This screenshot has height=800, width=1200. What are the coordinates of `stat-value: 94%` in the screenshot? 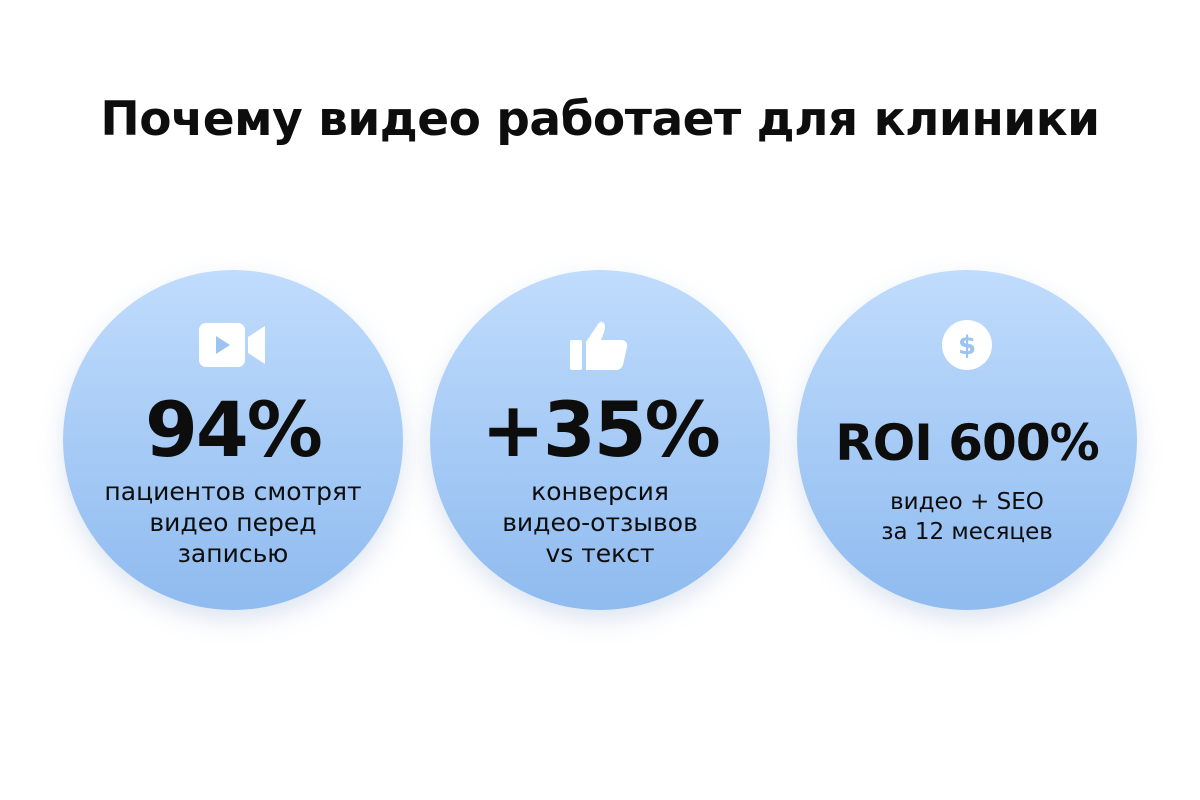 It's located at (234, 429).